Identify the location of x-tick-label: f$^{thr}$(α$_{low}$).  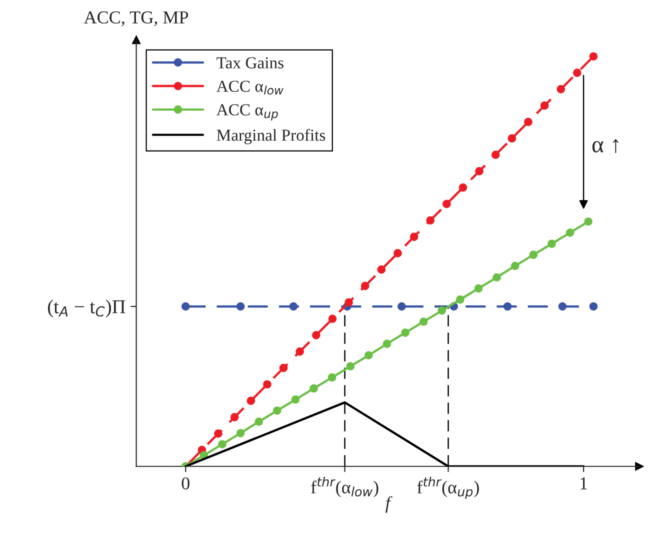
(344, 487).